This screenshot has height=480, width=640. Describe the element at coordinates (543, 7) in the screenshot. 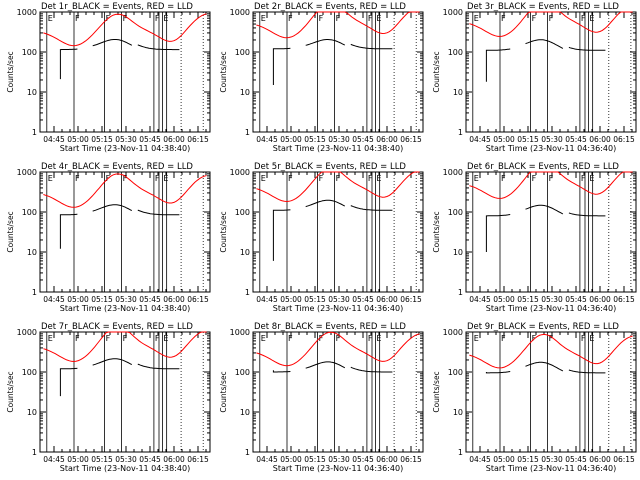

I see `panel-title: Det 3r_BLACK = Events, RED = LLD` at that location.